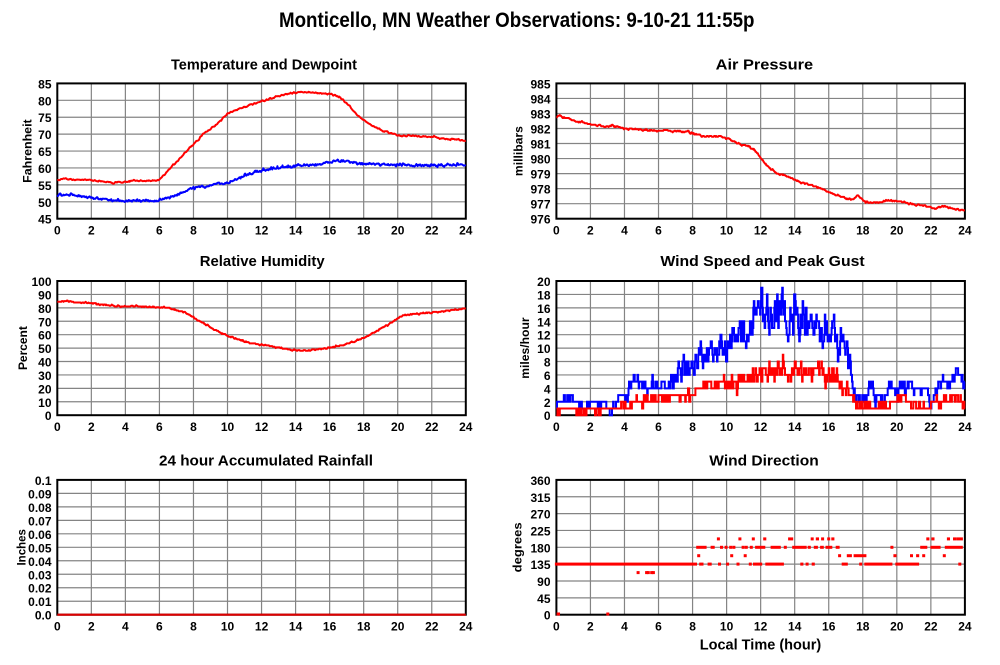  I want to click on svg-text: 979, so click(540, 175).